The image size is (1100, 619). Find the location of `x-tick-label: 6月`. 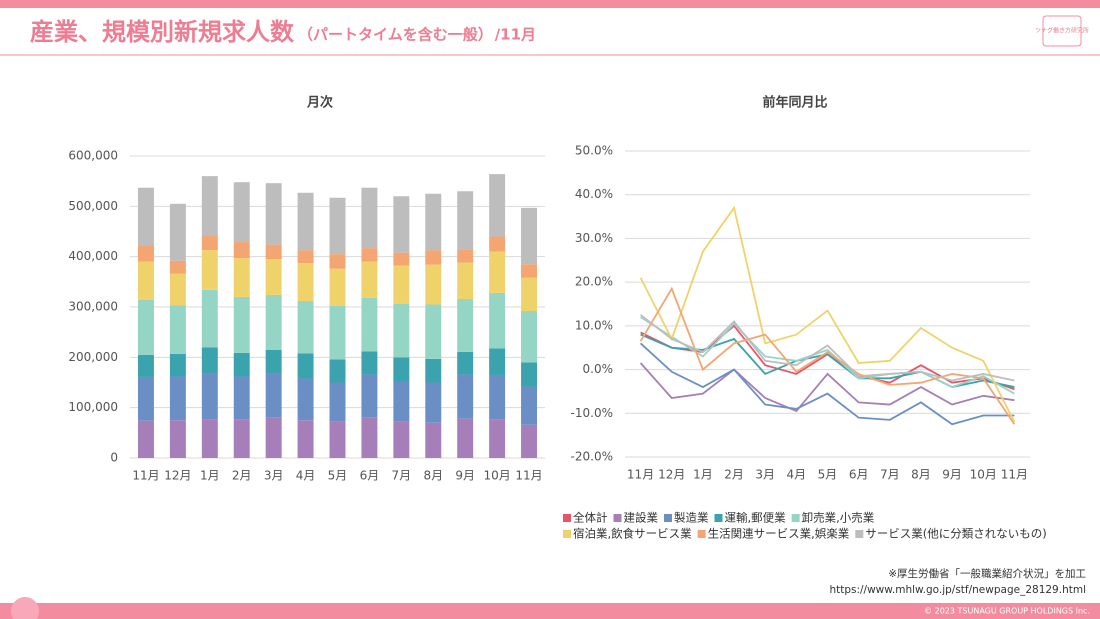

x-tick-label: 6月 is located at coordinates (370, 476).